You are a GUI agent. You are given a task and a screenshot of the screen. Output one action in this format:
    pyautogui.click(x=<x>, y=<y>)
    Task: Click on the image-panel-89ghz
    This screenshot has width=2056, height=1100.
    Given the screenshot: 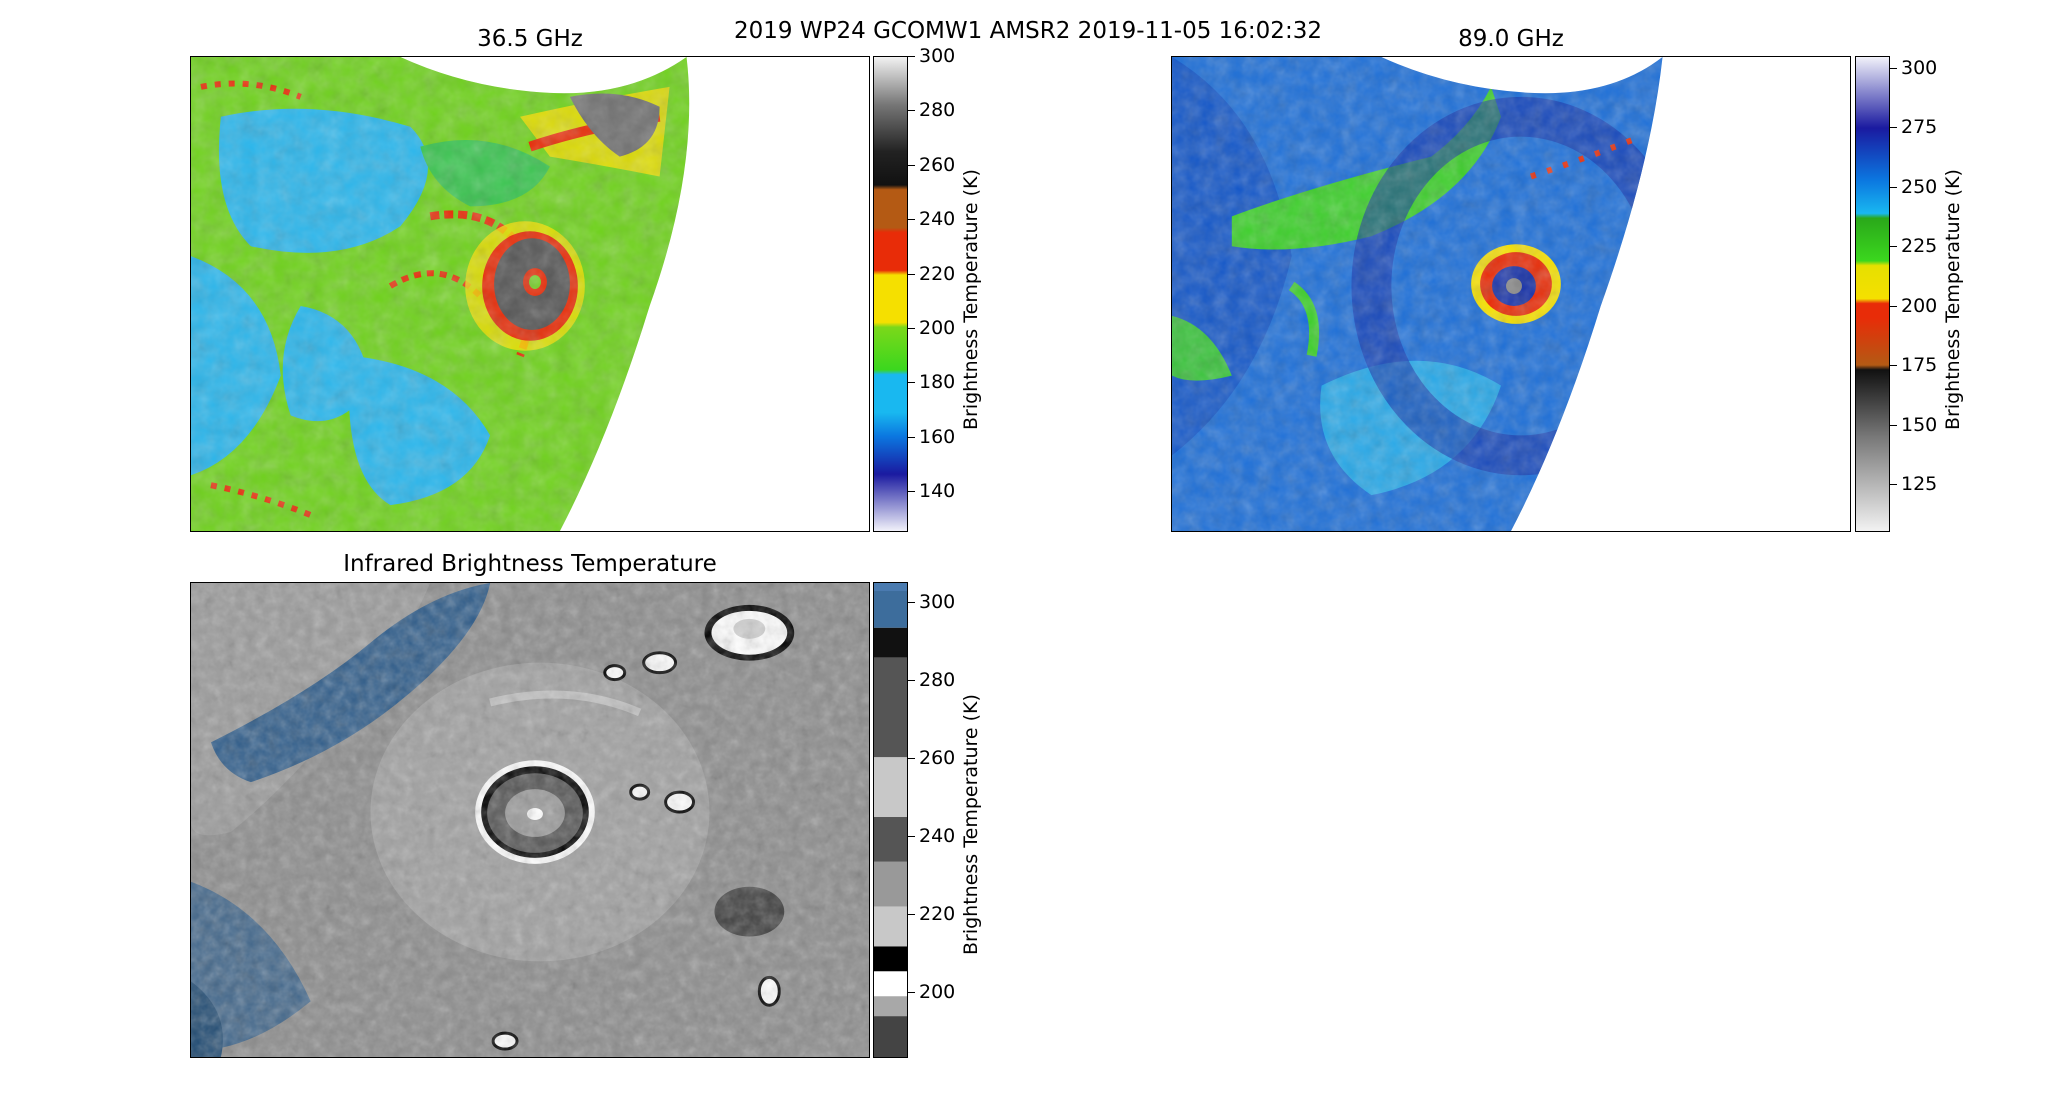 What is the action you would take?
    pyautogui.click(x=1511, y=294)
    